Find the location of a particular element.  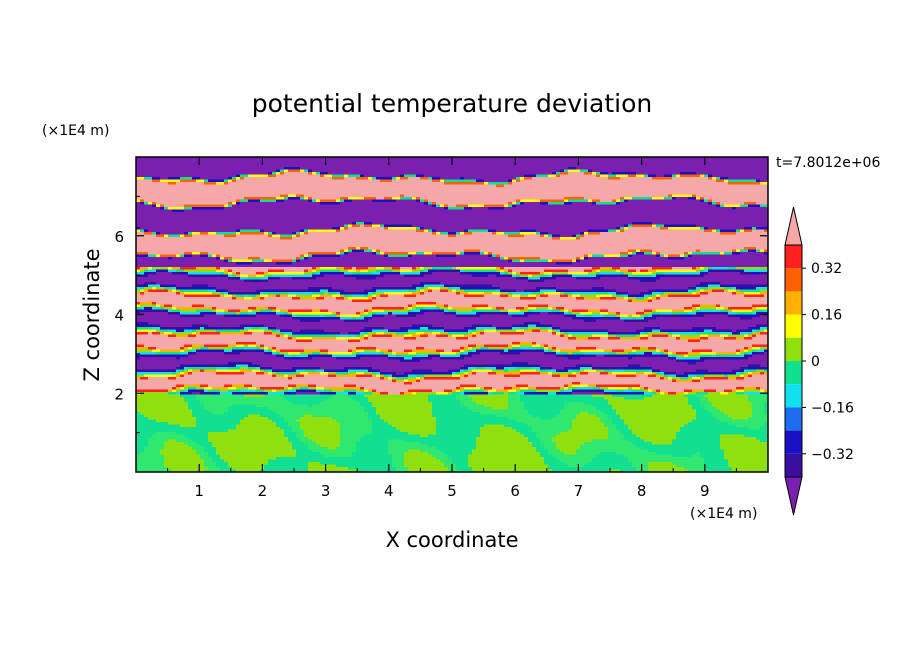

colorbar-band is located at coordinates (793, 280).